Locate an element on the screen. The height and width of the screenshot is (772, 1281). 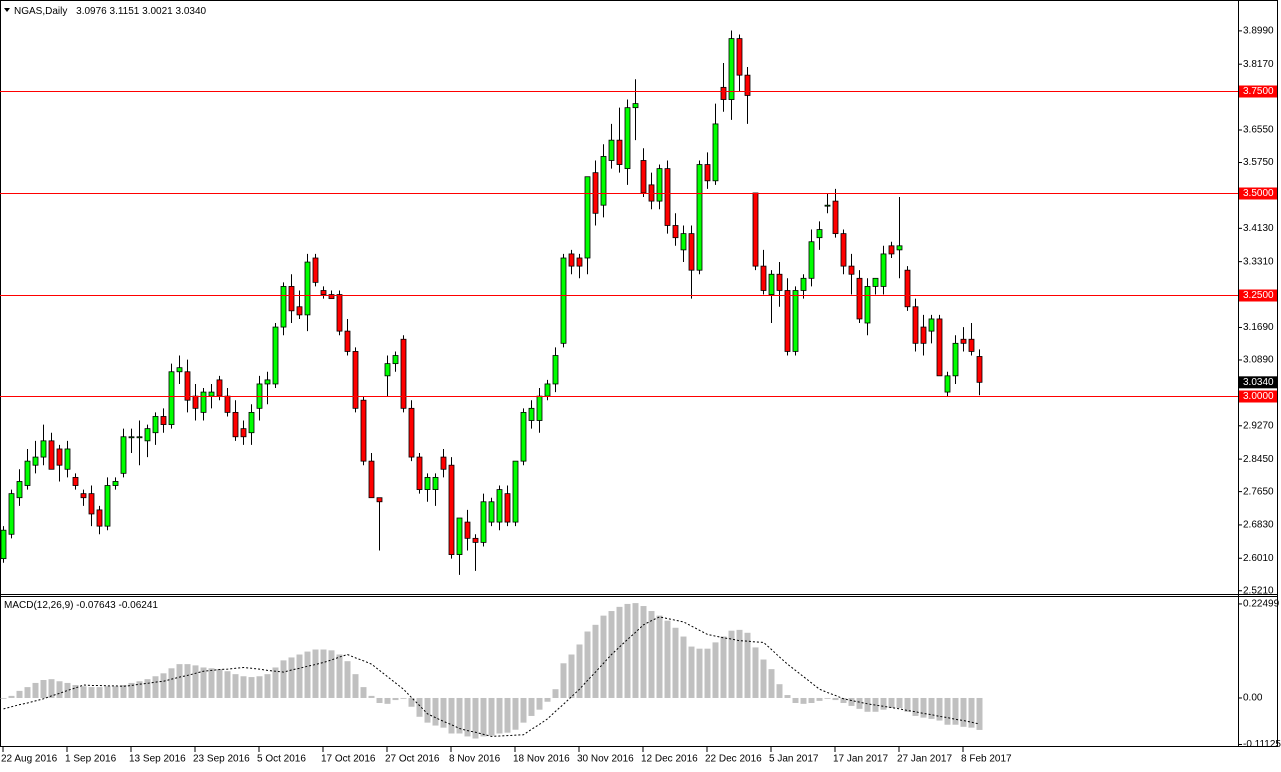
price-tag is located at coordinates (1258, 382).